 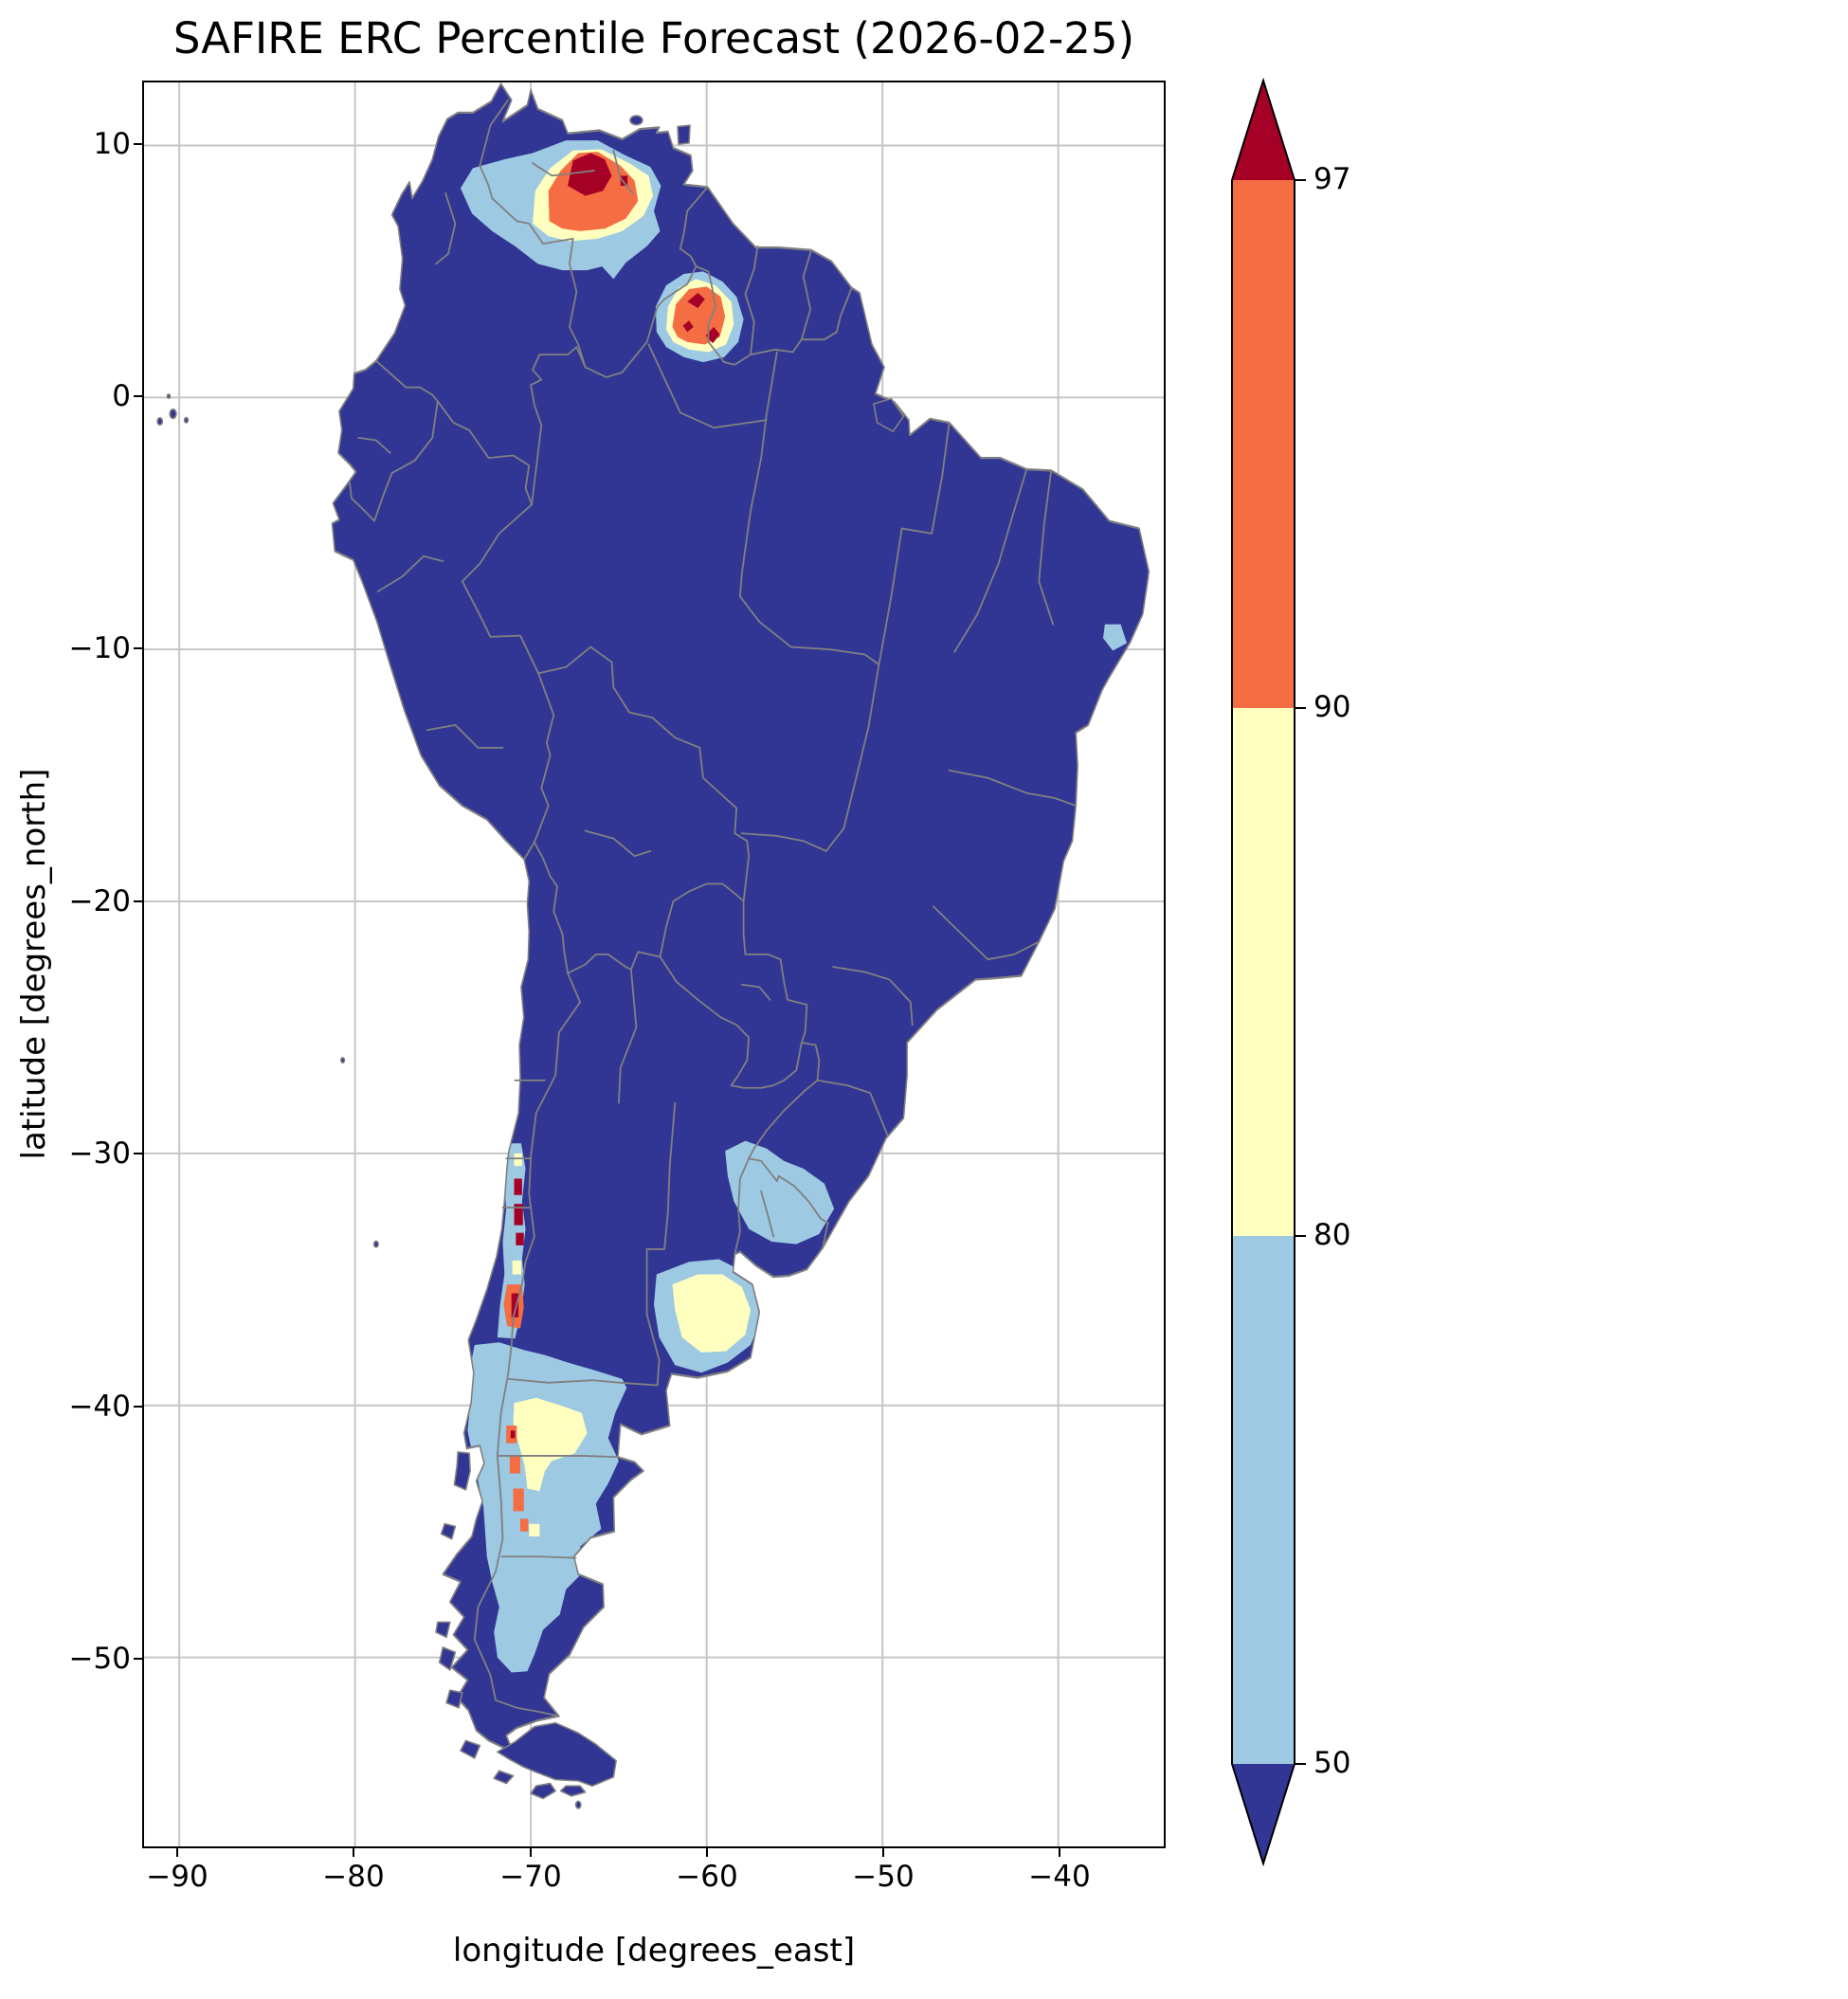 What do you see at coordinates (173, 414) in the screenshot?
I see `galapagos-island` at bounding box center [173, 414].